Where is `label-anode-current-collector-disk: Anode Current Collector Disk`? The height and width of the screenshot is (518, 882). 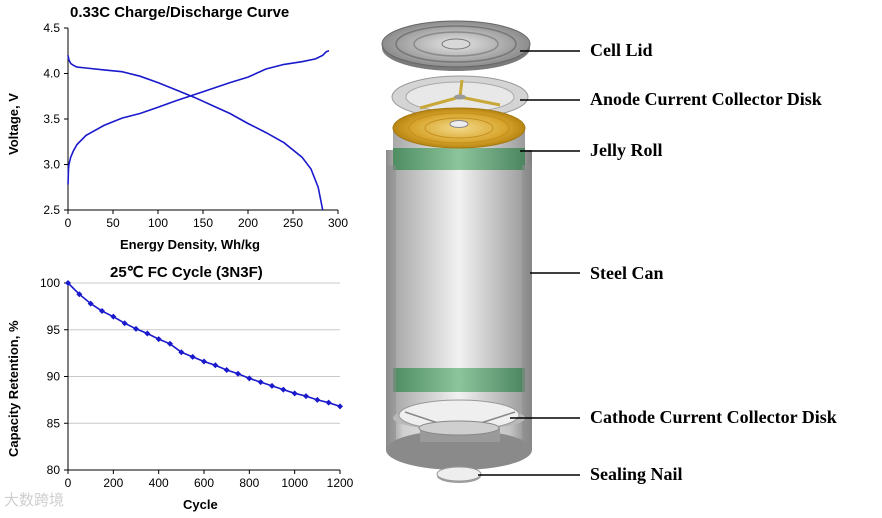 label-anode-current-collector-disk: Anode Current Collector Disk is located at coordinates (706, 99).